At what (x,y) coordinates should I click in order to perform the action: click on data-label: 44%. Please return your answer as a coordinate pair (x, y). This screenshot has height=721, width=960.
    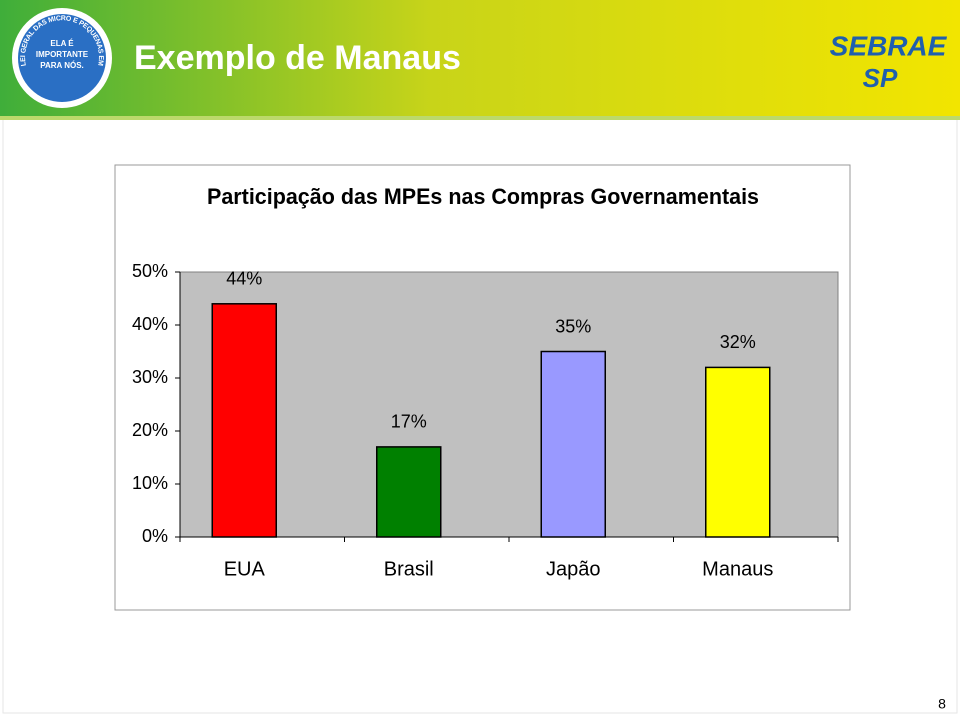
    Looking at the image, I should click on (244, 279).